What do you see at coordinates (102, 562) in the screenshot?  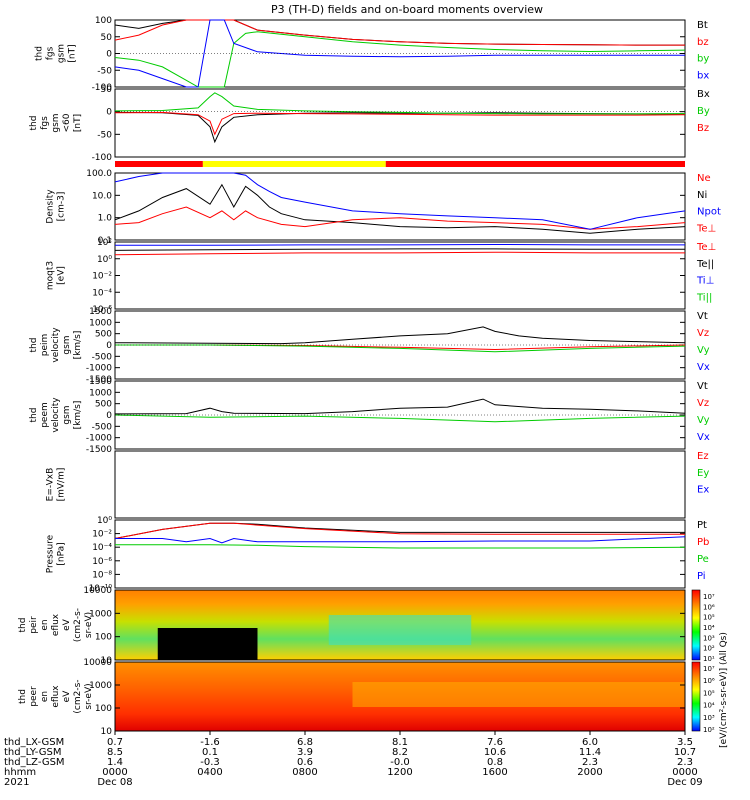 I see `y-tick-label: 10⁻⁶` at bounding box center [102, 562].